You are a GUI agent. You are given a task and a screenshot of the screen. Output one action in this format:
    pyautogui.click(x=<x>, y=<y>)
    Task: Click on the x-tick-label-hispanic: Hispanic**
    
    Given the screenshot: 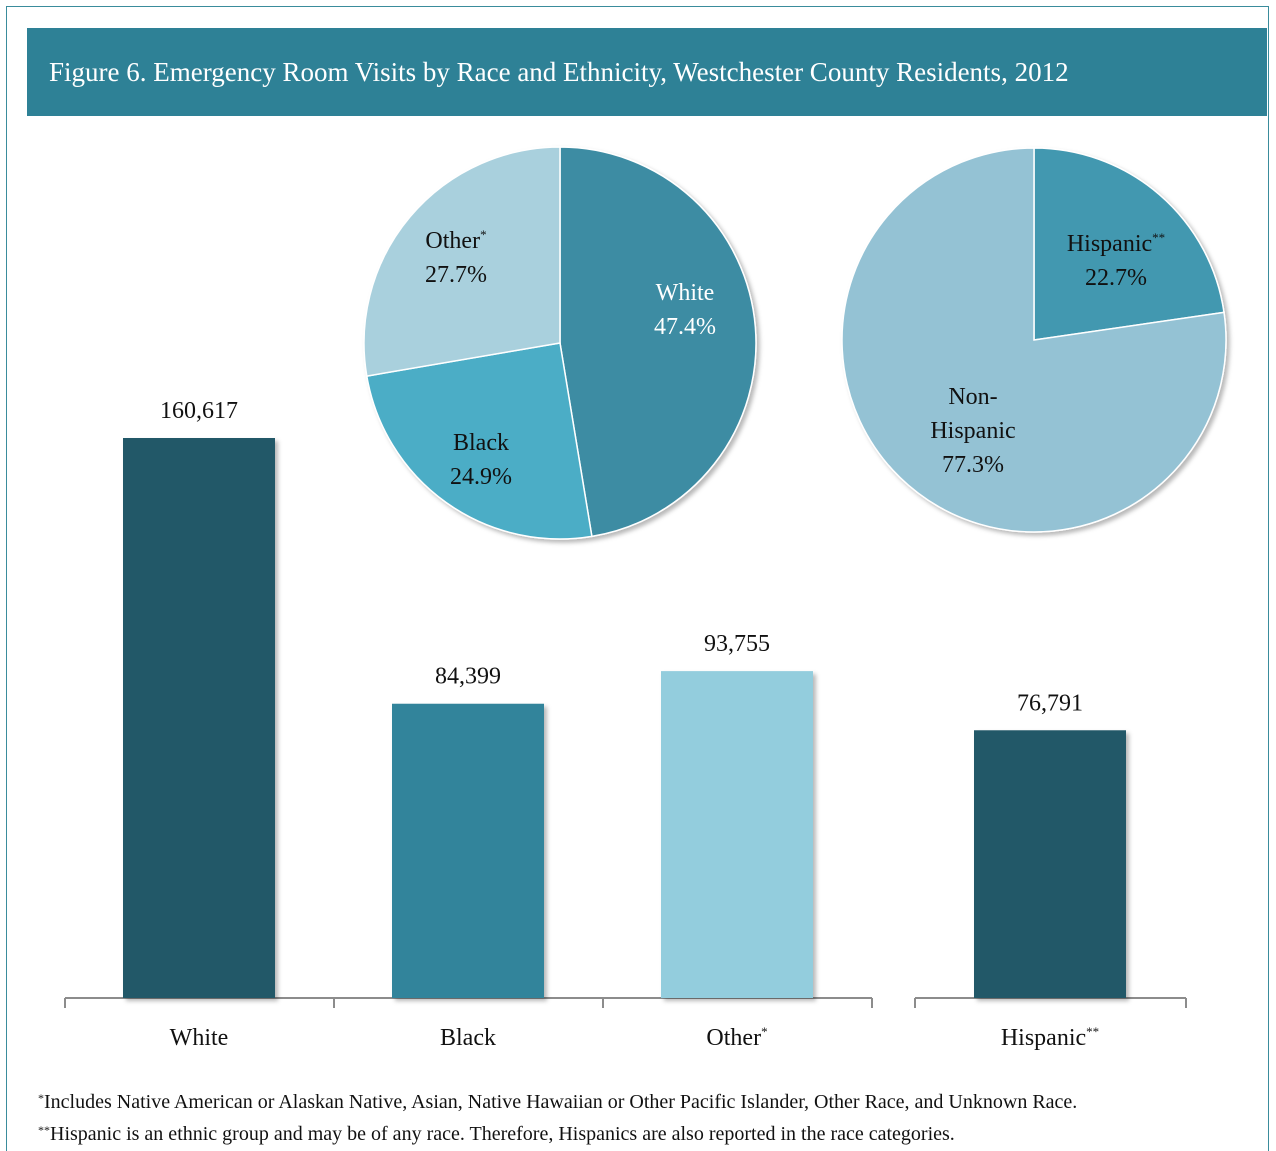 What is the action you would take?
    pyautogui.click(x=1050, y=1037)
    